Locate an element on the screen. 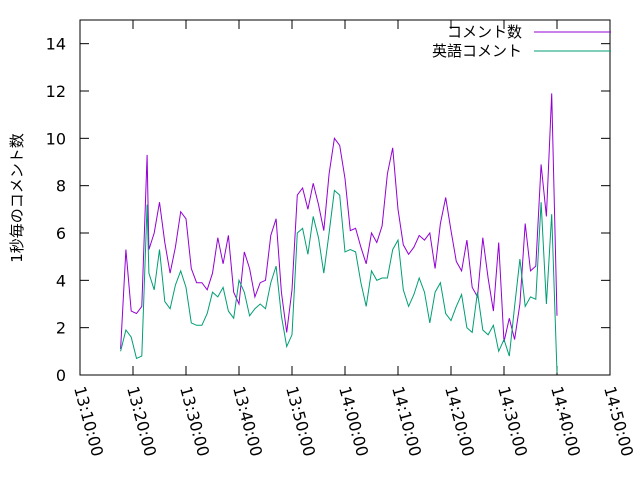 This screenshot has height=480, width=640. y-tick-label: 4 is located at coordinates (61, 280).